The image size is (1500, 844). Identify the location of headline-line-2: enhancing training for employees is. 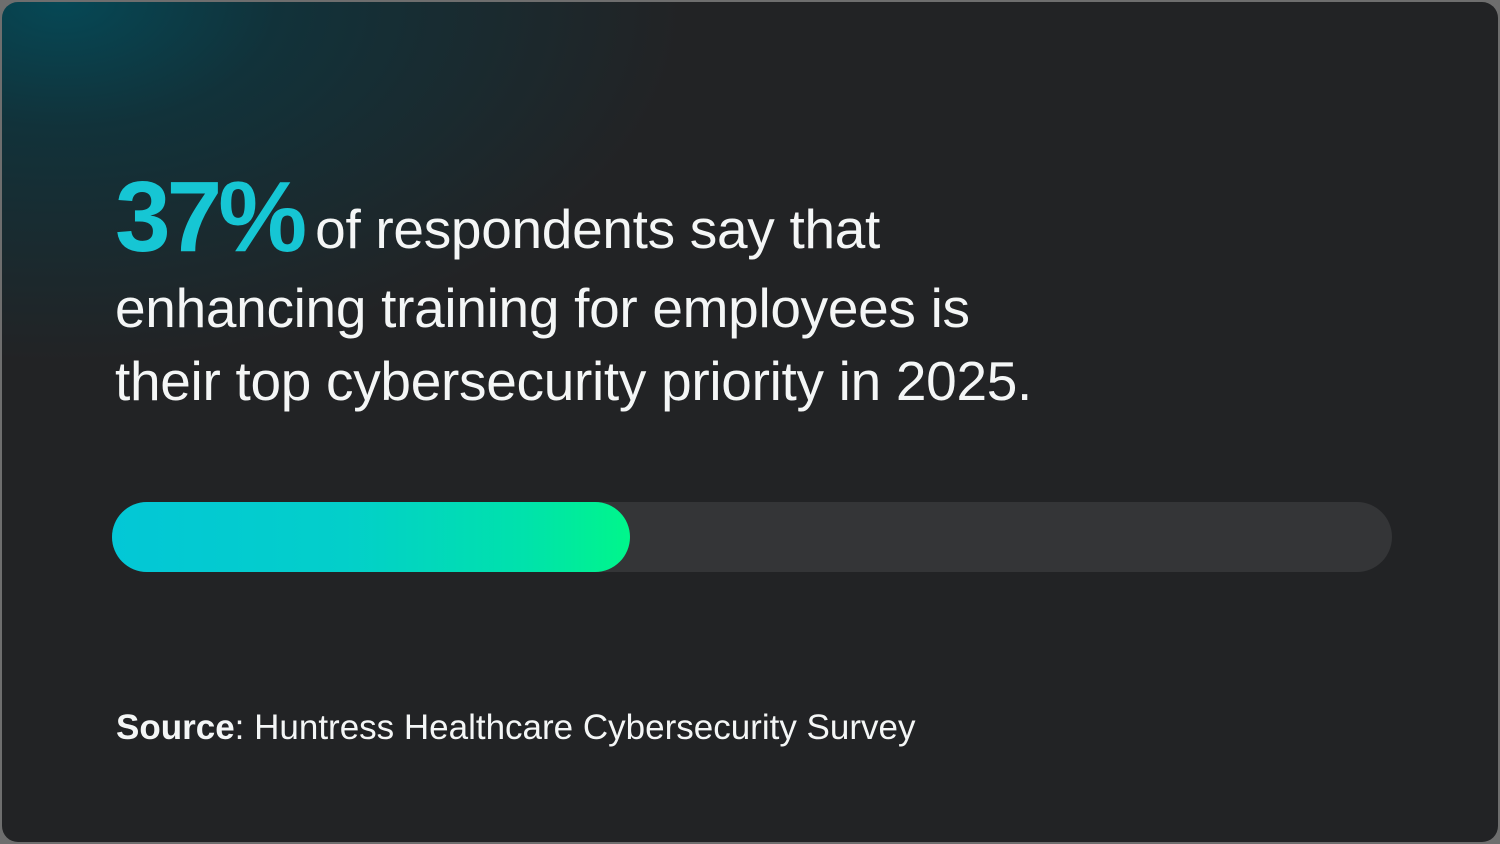
(542, 308).